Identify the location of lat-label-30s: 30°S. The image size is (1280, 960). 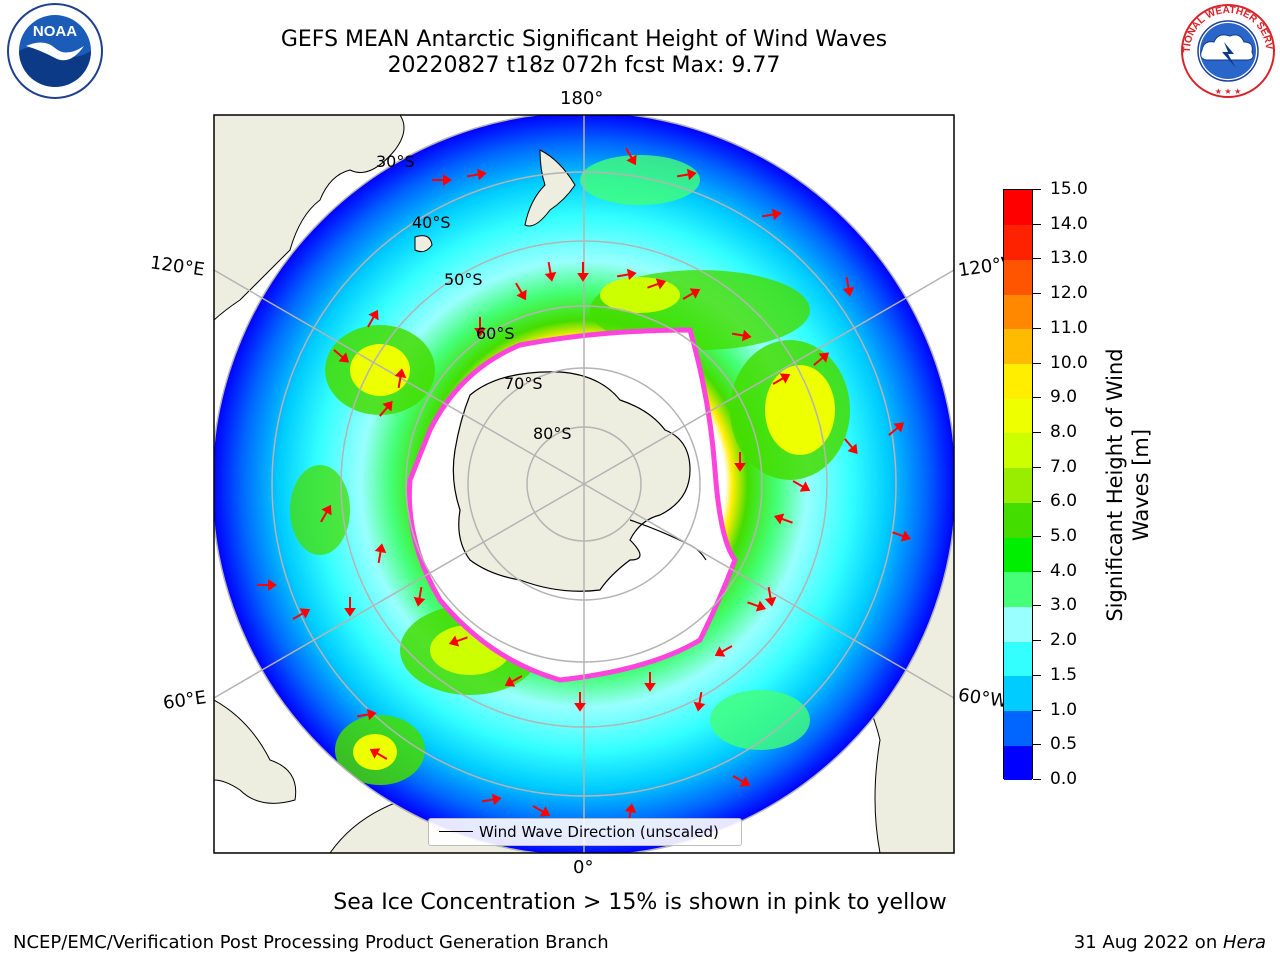
(395, 161).